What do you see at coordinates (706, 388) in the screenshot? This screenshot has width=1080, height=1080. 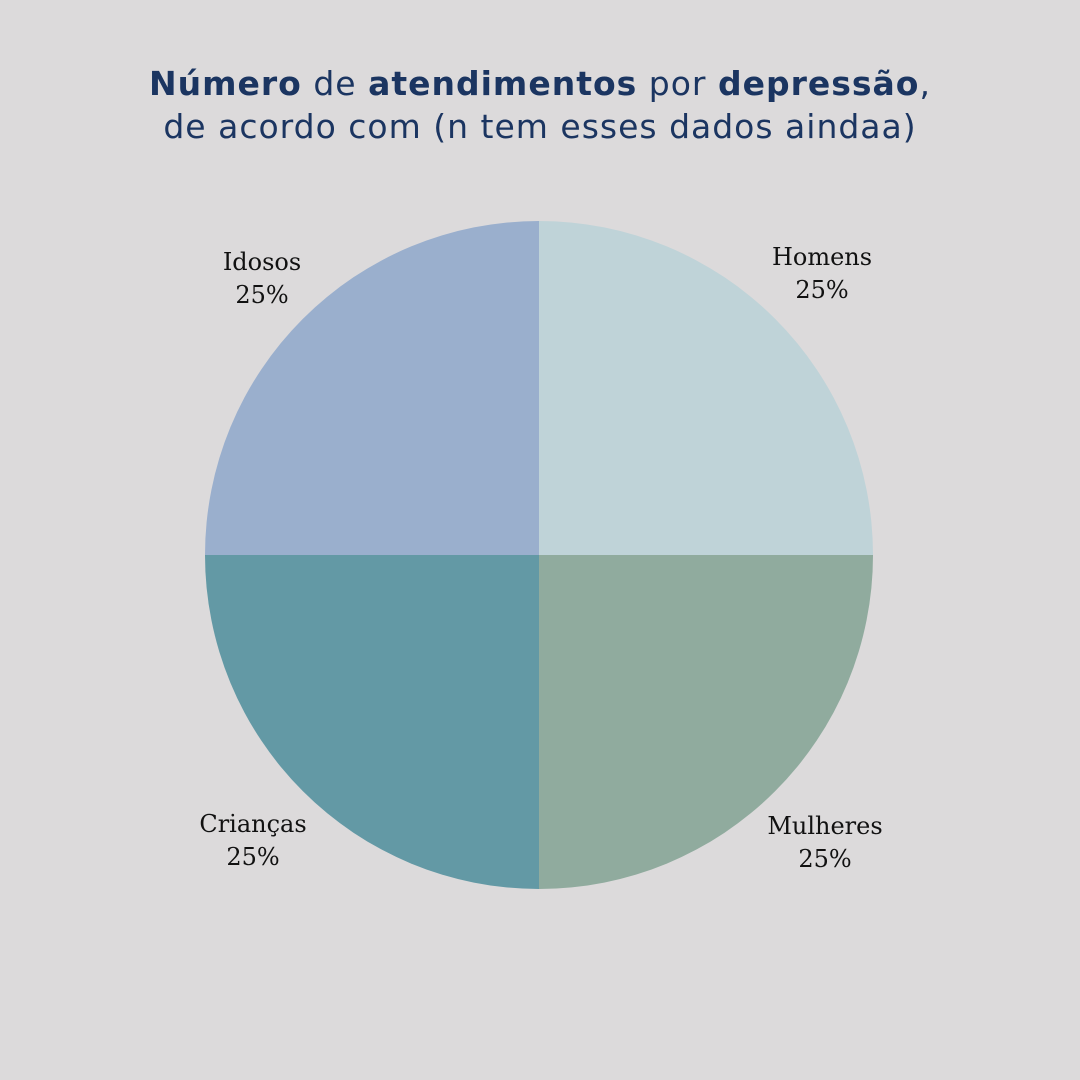 I see `pie-slice-homens` at bounding box center [706, 388].